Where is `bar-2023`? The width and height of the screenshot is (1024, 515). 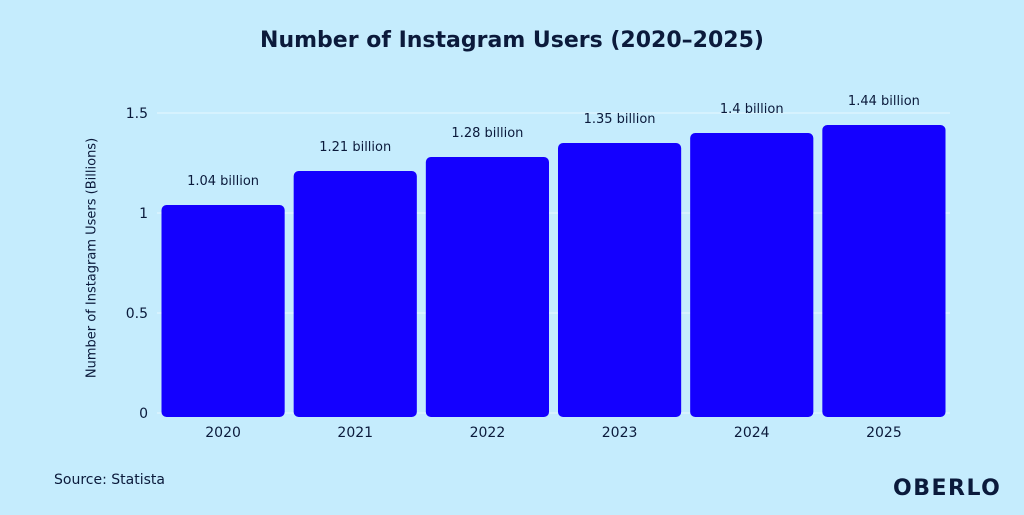
bar-2023 is located at coordinates (620, 280).